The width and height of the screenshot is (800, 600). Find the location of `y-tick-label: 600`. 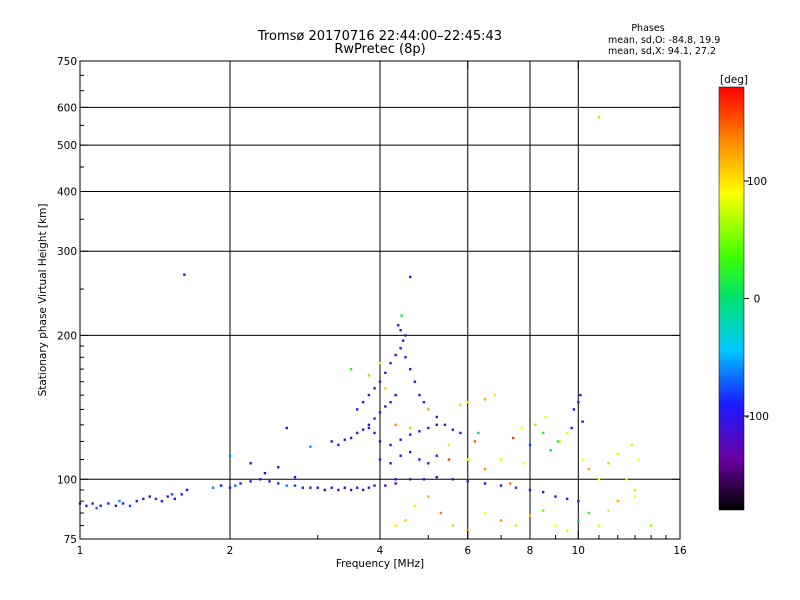

y-tick-label: 600 is located at coordinates (67, 108).